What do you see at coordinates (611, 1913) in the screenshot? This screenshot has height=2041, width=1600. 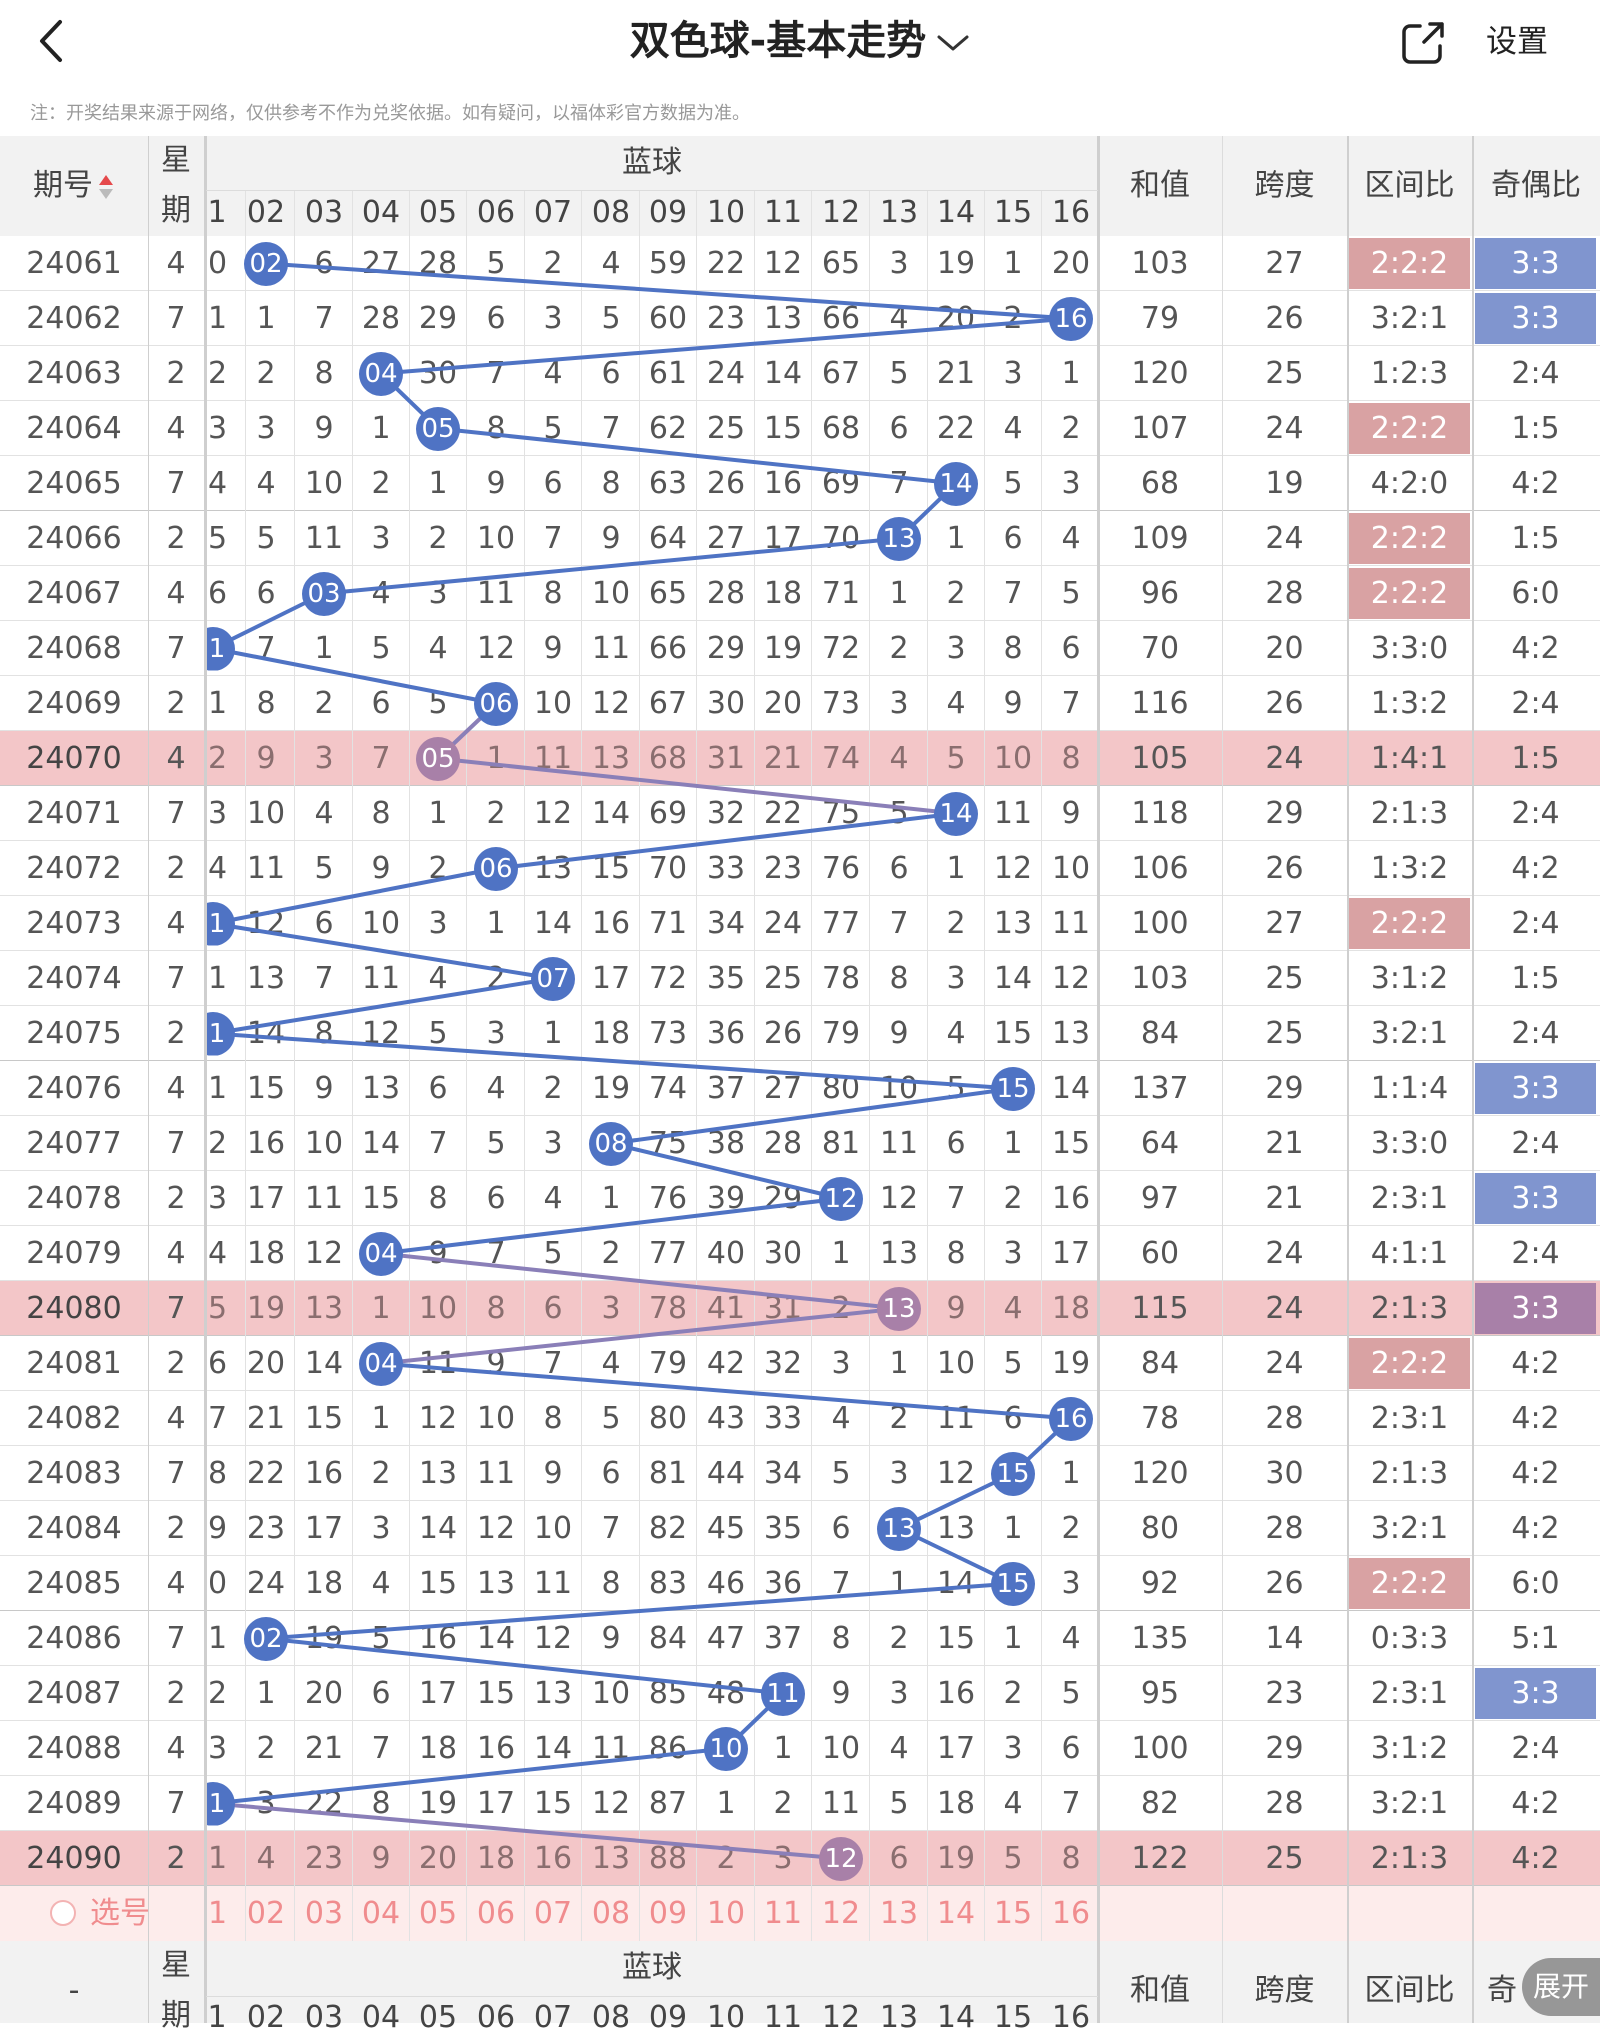 I see `select-number-button: 08` at bounding box center [611, 1913].